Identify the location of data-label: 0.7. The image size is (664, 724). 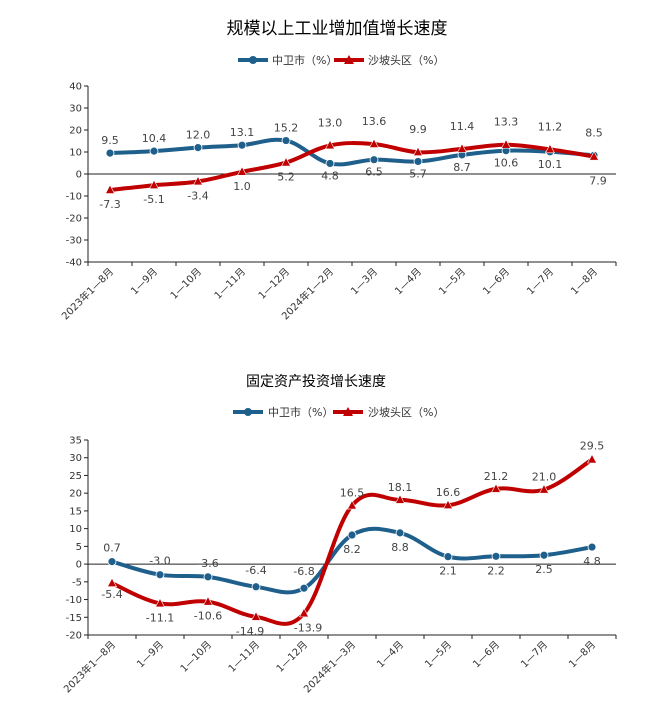
(112, 548).